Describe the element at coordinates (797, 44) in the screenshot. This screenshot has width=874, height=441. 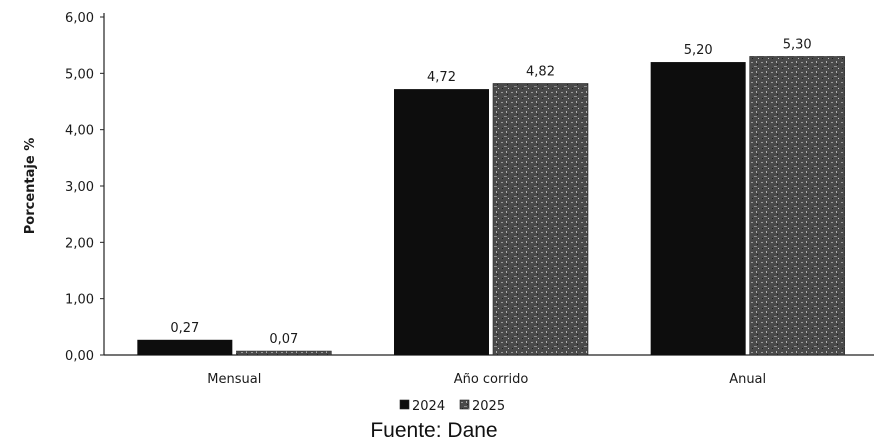
I see `data-label-2025-2: 5,30` at that location.